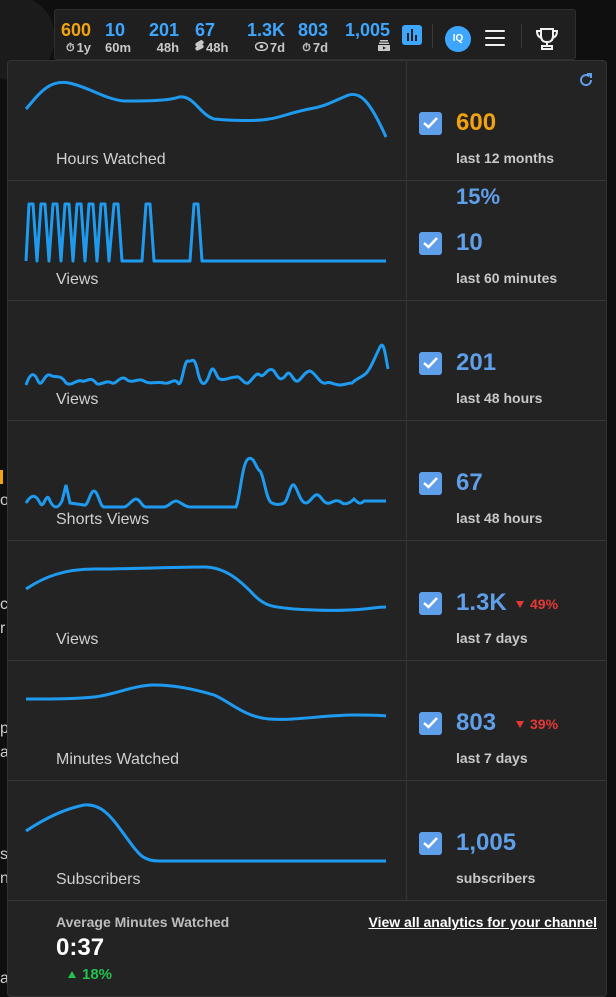 The image size is (616, 997). I want to click on footer-title: Average Minutes Watched, so click(143, 922).